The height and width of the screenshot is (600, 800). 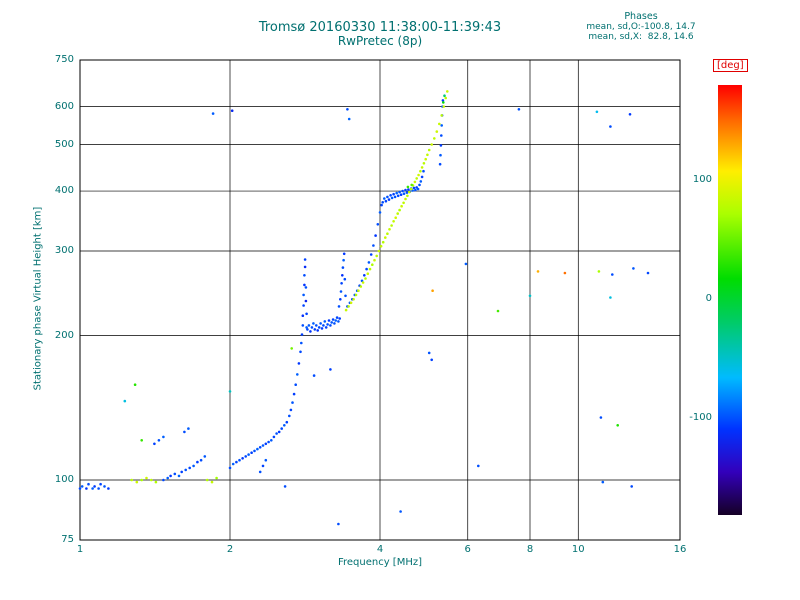 I want to click on y-tick-label: 750, so click(x=64, y=59).